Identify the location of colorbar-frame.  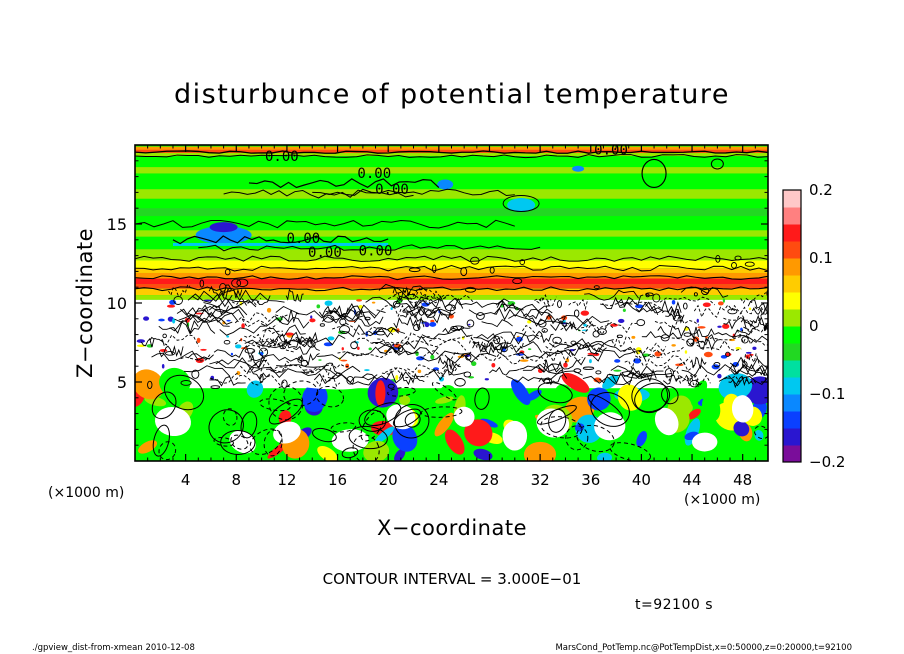
(792, 326).